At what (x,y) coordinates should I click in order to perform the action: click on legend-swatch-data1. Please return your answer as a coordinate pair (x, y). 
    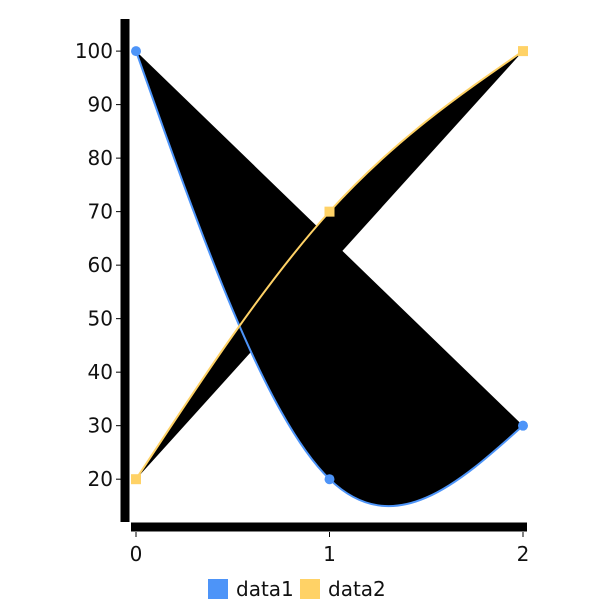
    Looking at the image, I should click on (218, 589).